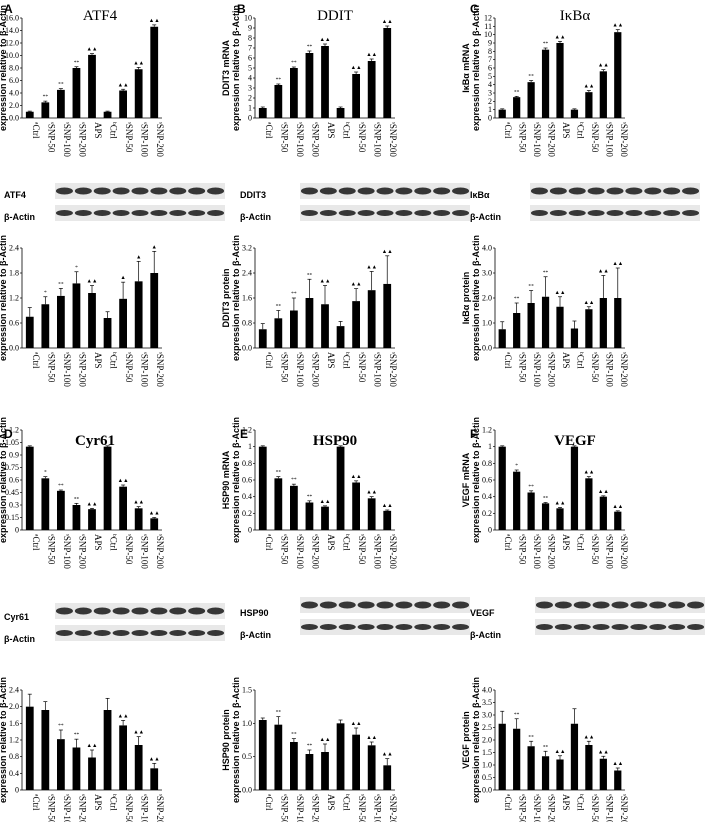  What do you see at coordinates (14, 740) in the screenshot?
I see `y-tick-label: 1.2` at bounding box center [14, 740].